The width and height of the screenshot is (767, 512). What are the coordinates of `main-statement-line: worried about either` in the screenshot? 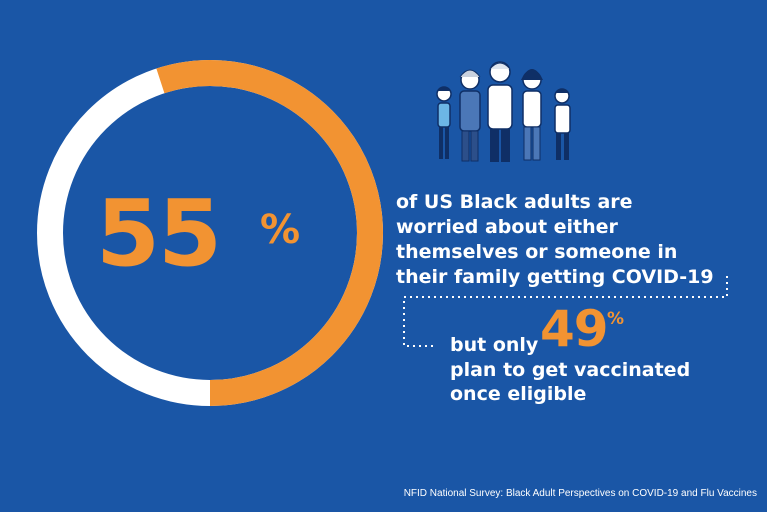 It's located at (507, 227).